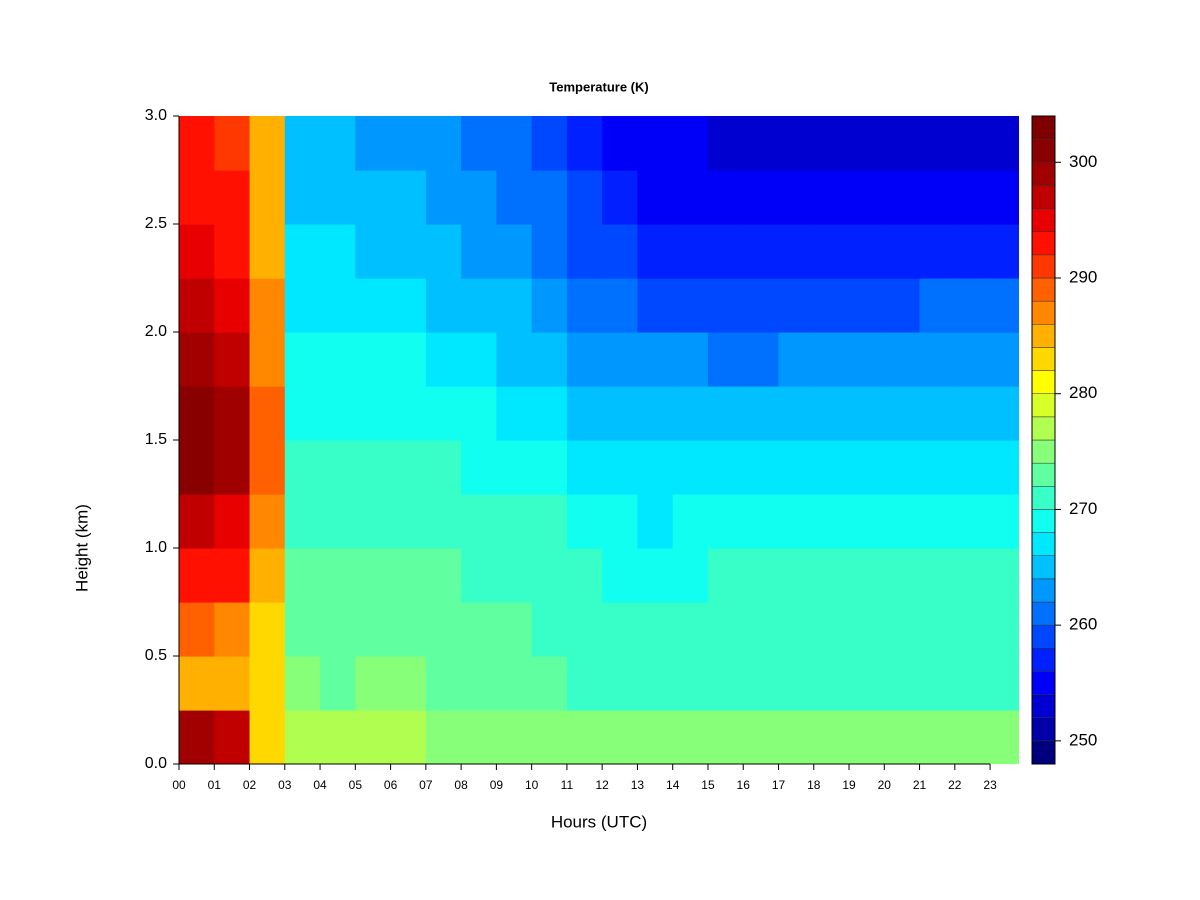 This screenshot has width=1200, height=900. Describe the element at coordinates (156, 547) in the screenshot. I see `y-tick-label: 1.0` at that location.